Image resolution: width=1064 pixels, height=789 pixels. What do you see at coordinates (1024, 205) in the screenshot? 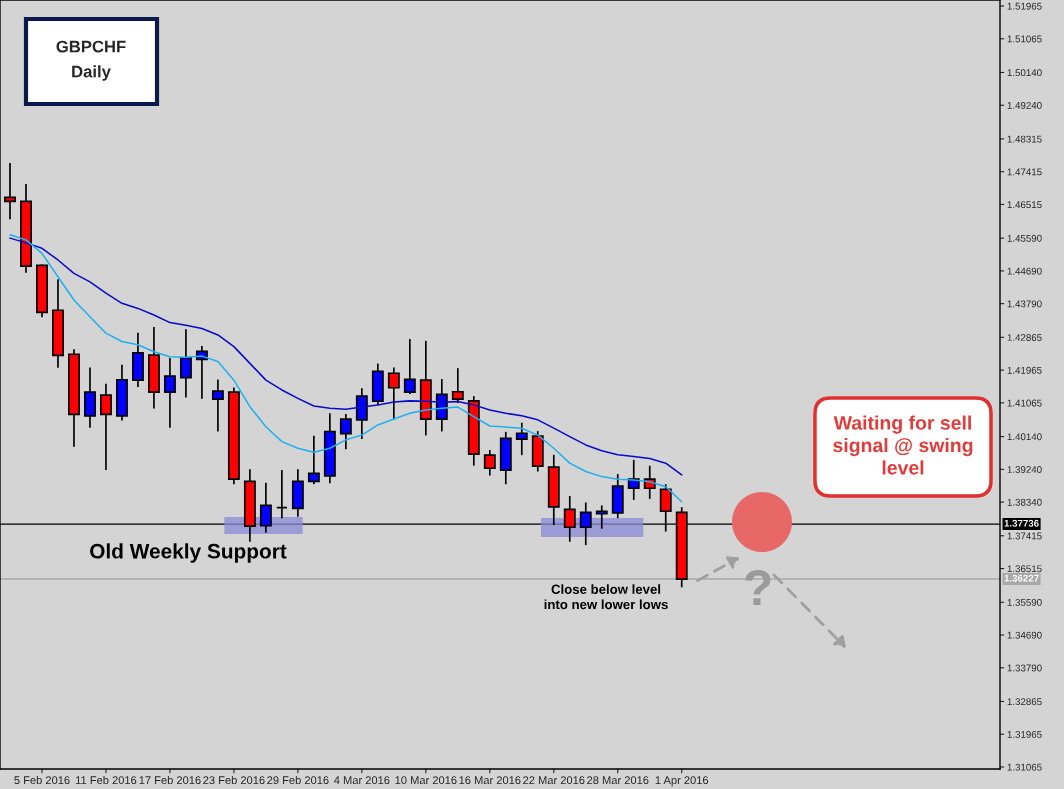
I see `y-tick-label: 1.46515` at bounding box center [1024, 205].